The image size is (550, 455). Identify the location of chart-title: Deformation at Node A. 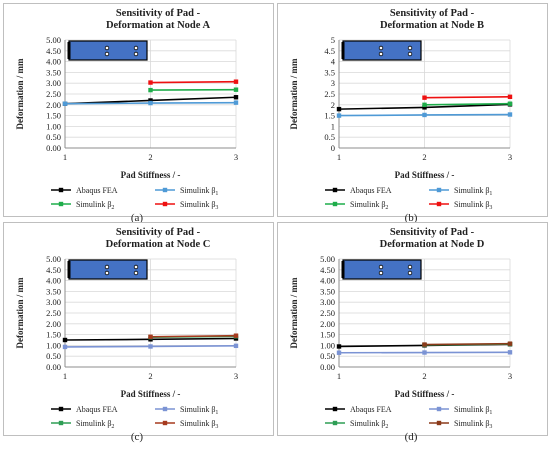
(158, 25).